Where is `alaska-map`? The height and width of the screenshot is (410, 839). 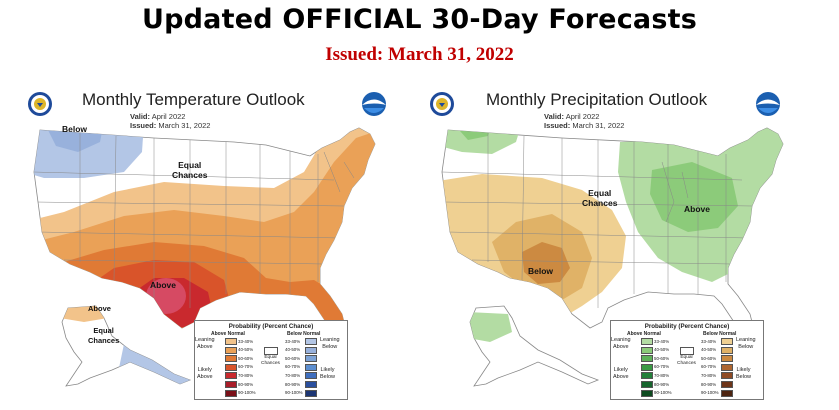 alaska-map is located at coordinates (534, 346).